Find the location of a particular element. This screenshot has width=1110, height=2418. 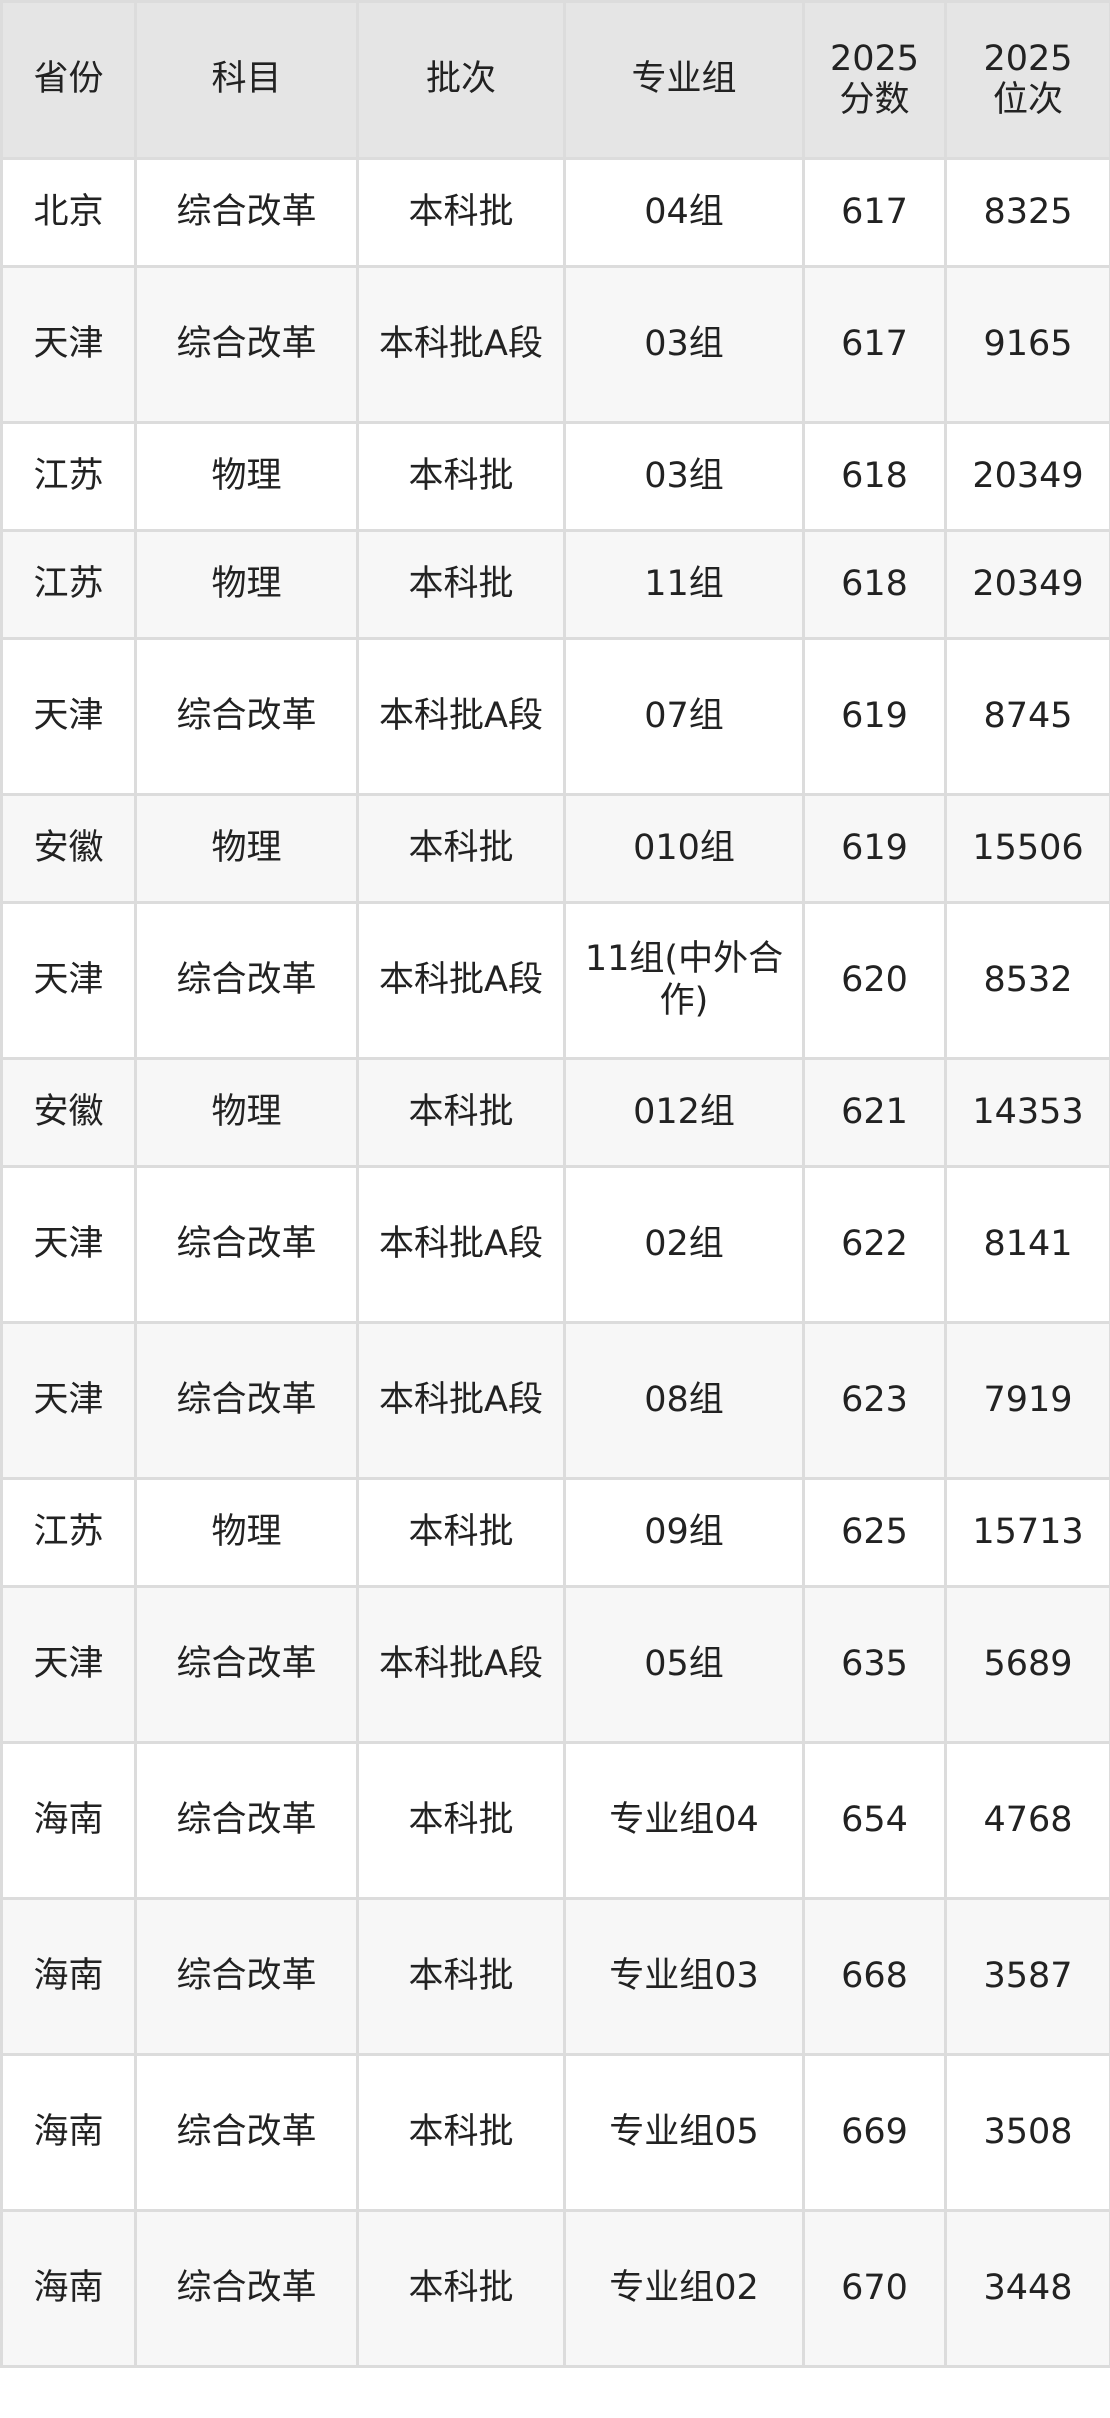

cell-rank: 8532 is located at coordinates (1027, 980).